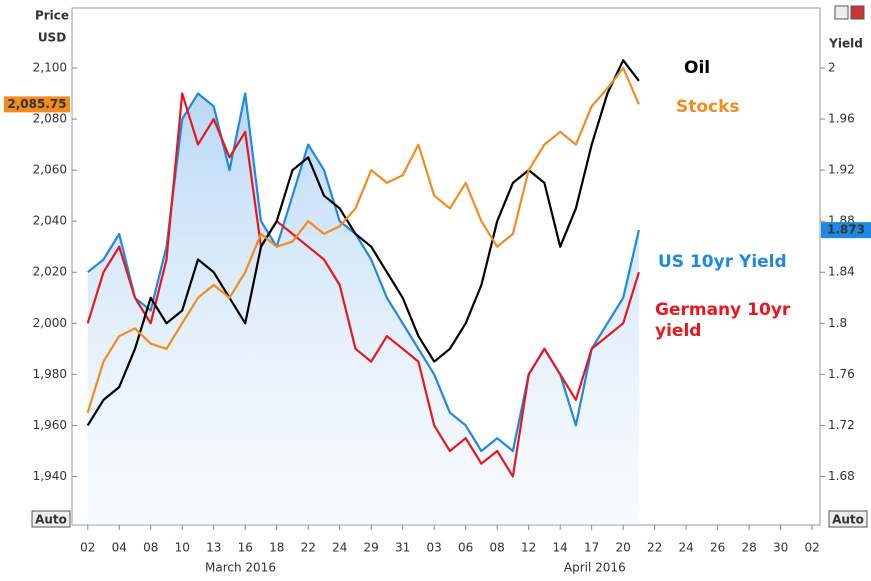 Image resolution: width=871 pixels, height=581 pixels. What do you see at coordinates (50, 272) in the screenshot?
I see `y-tick-label: 2,020` at bounding box center [50, 272].